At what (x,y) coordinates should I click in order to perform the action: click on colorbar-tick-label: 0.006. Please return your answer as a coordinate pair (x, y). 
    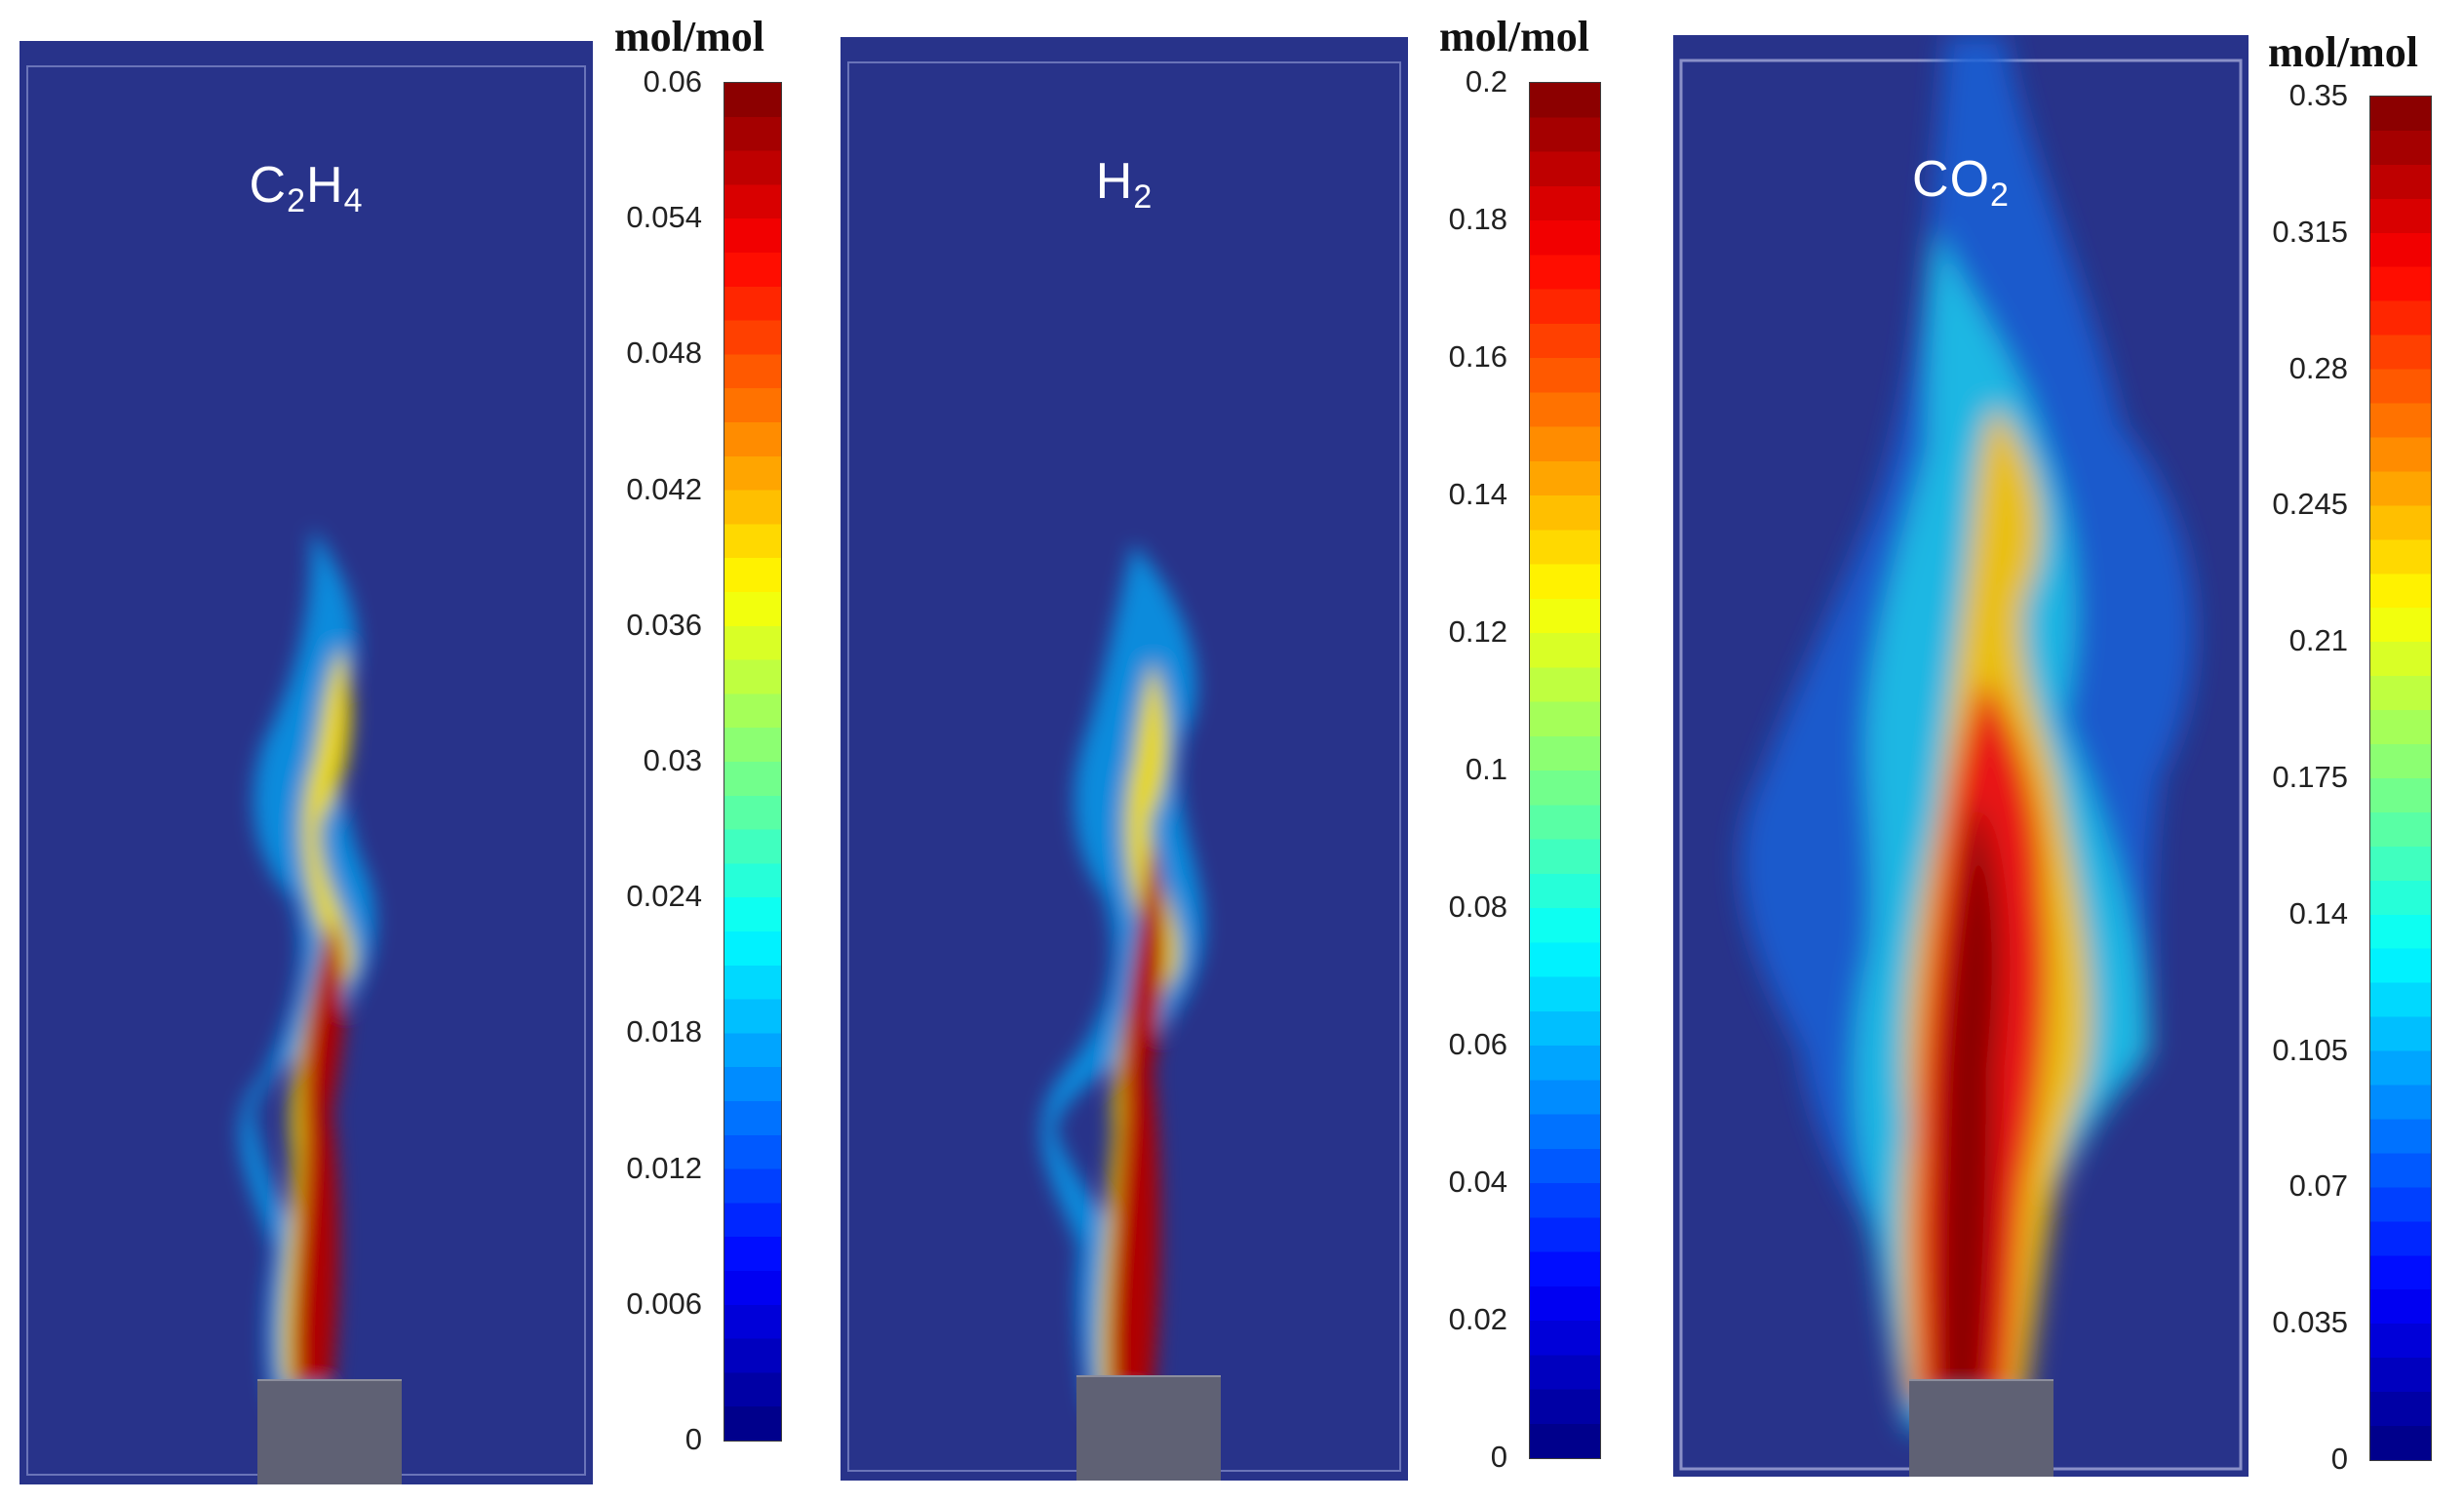
    Looking at the image, I should click on (664, 1303).